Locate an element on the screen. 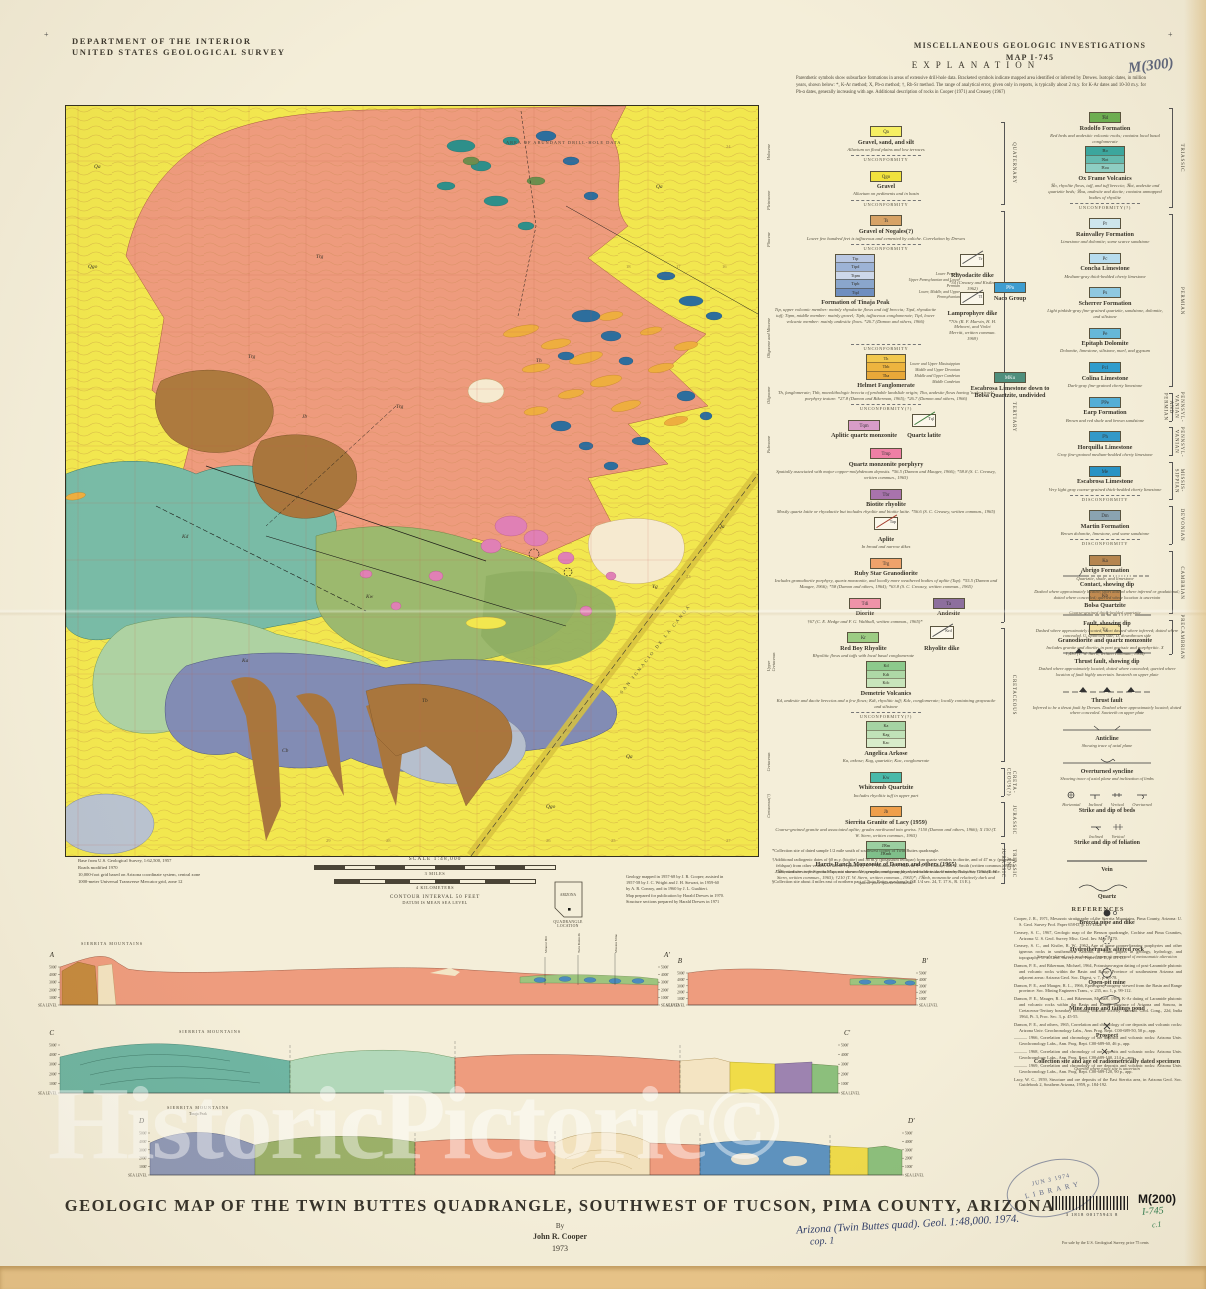 The height and width of the screenshot is (1289, 1206). legend-color-box: Pe is located at coordinates (1105, 333).